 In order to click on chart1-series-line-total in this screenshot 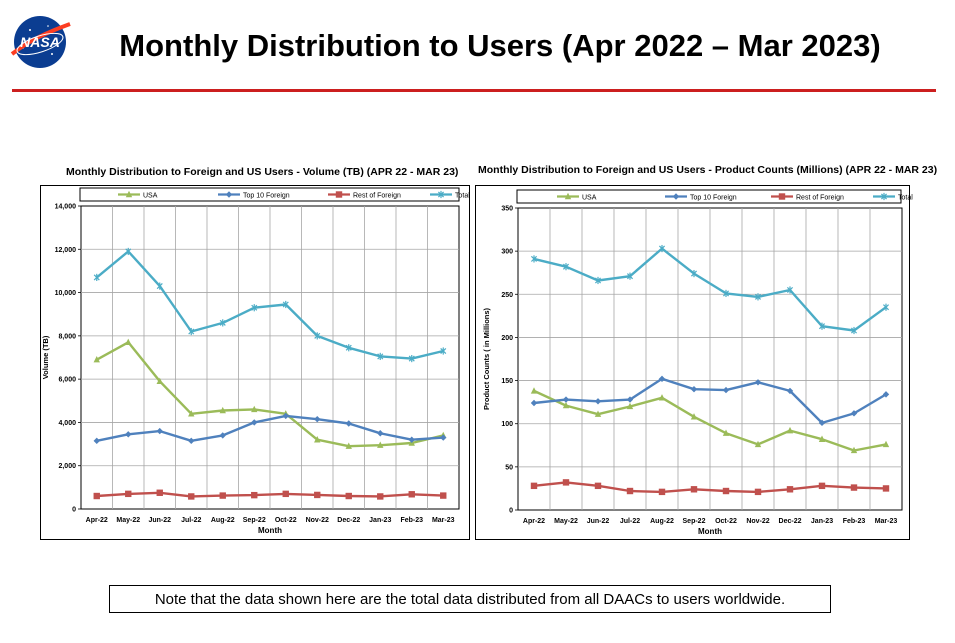, I will do `click(270, 305)`.